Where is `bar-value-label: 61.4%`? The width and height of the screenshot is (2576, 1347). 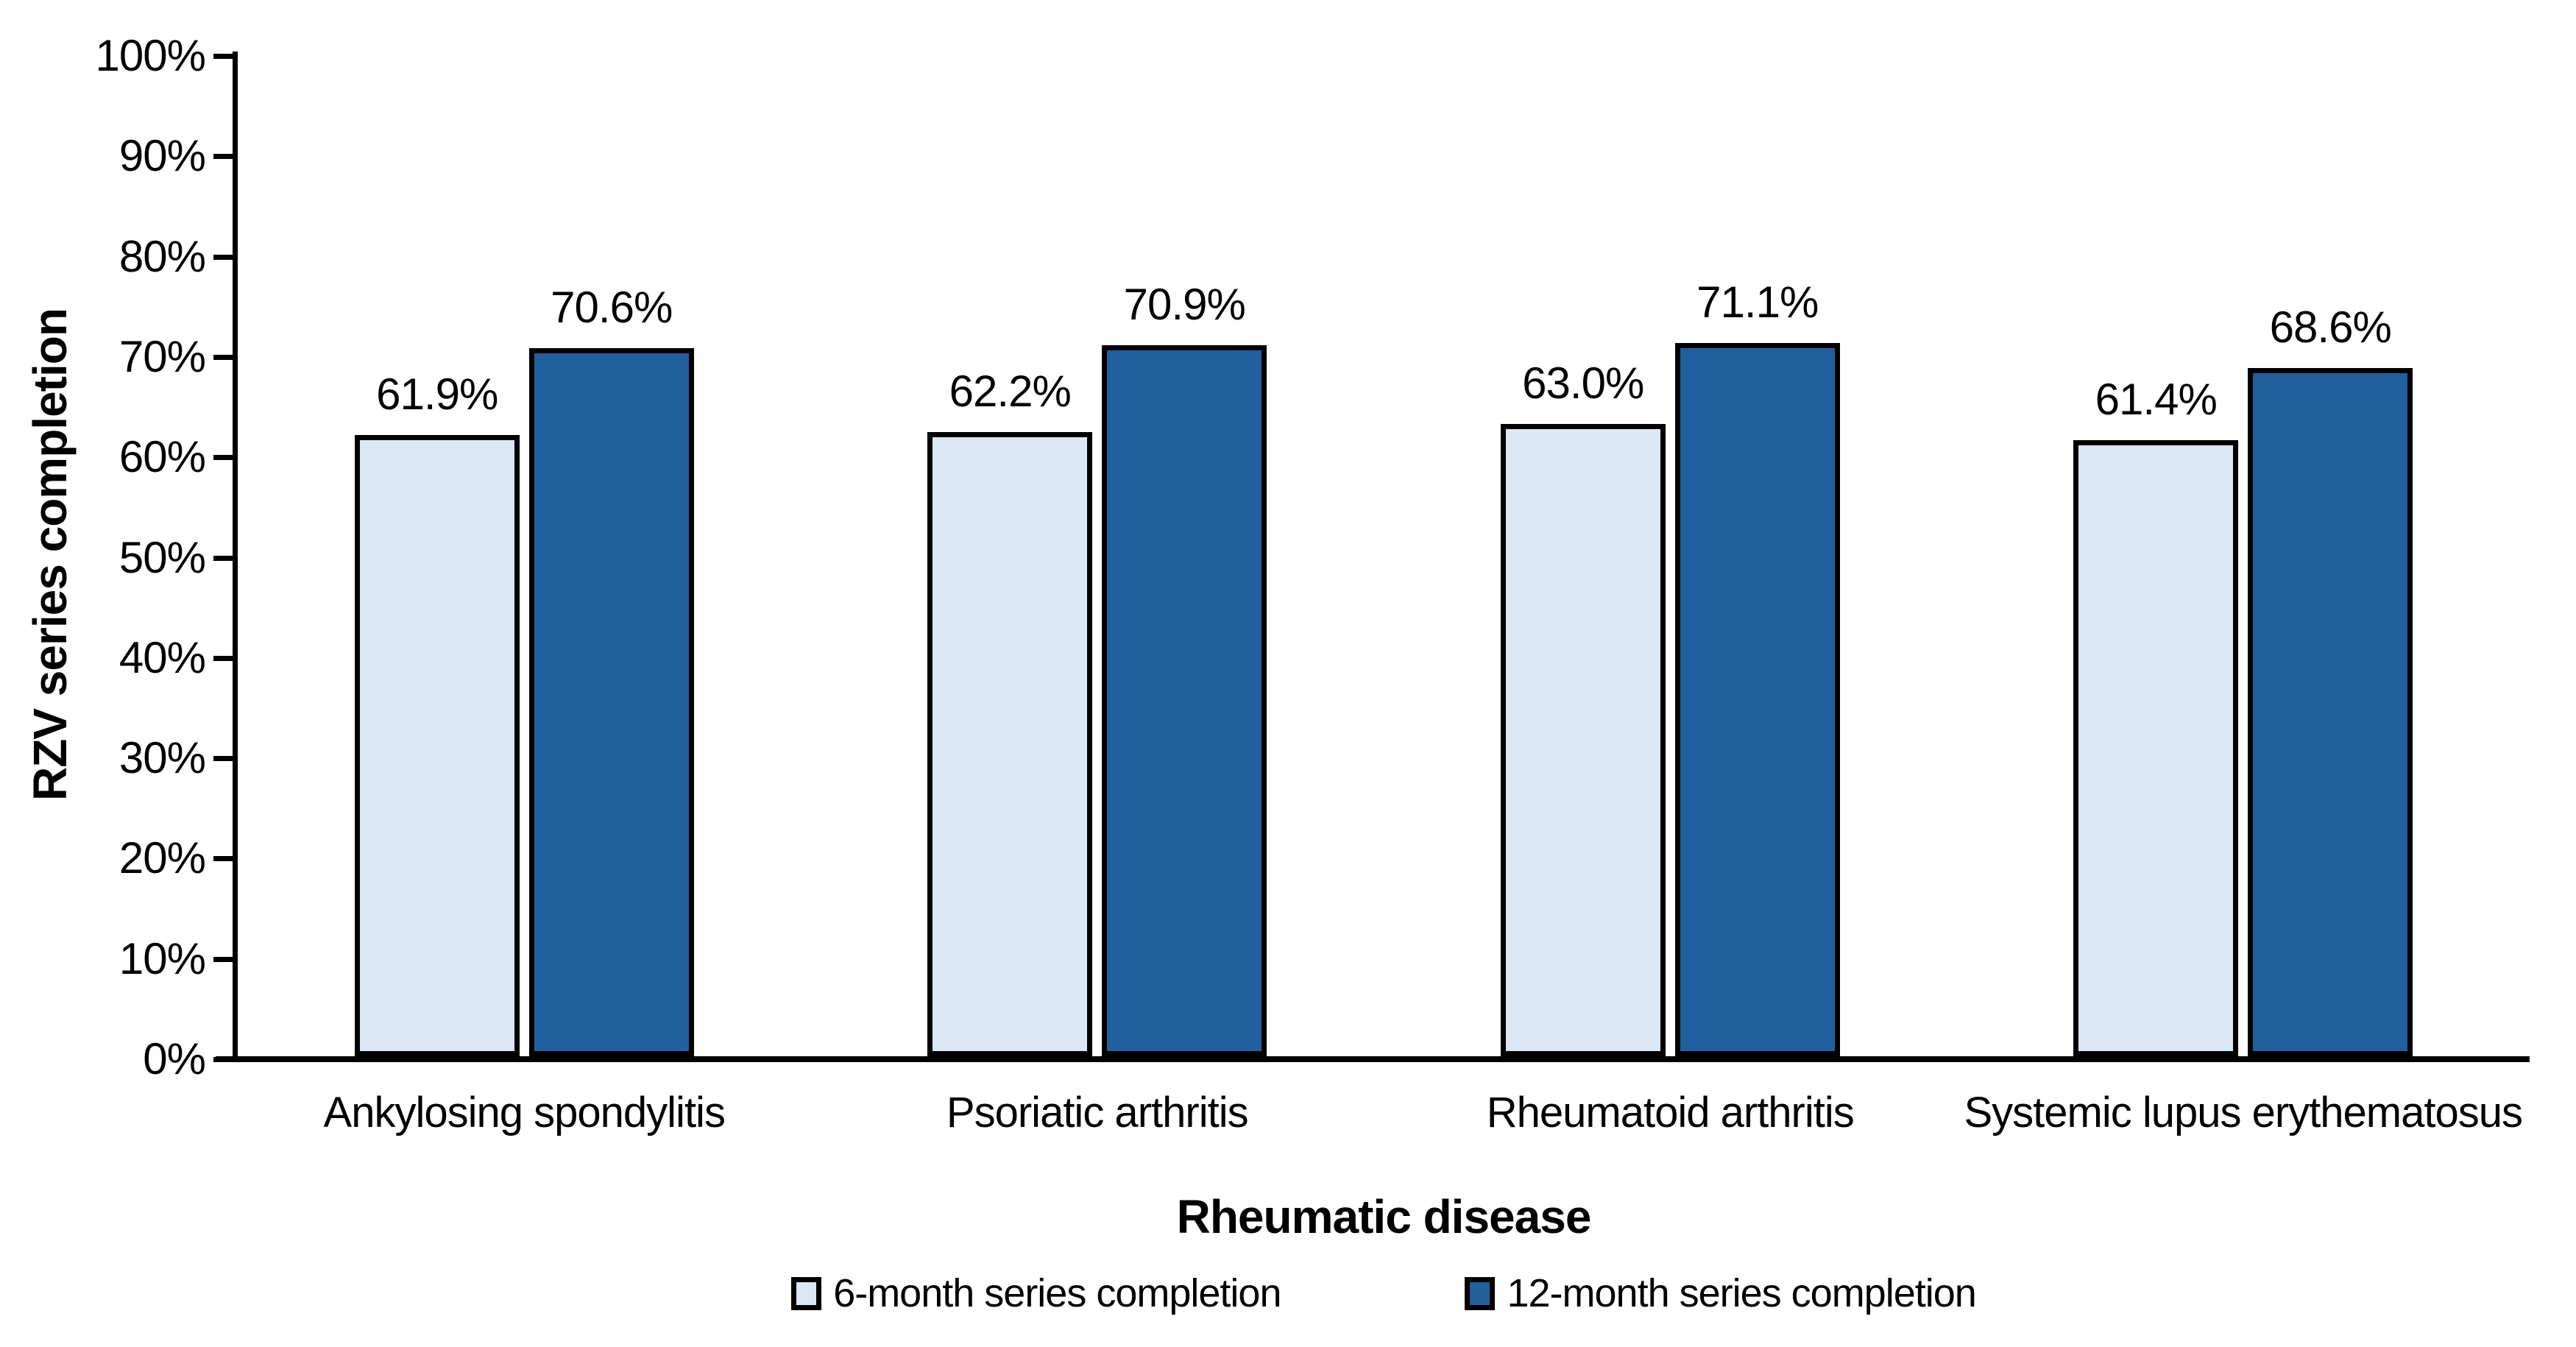
bar-value-label: 61.4% is located at coordinates (2156, 400).